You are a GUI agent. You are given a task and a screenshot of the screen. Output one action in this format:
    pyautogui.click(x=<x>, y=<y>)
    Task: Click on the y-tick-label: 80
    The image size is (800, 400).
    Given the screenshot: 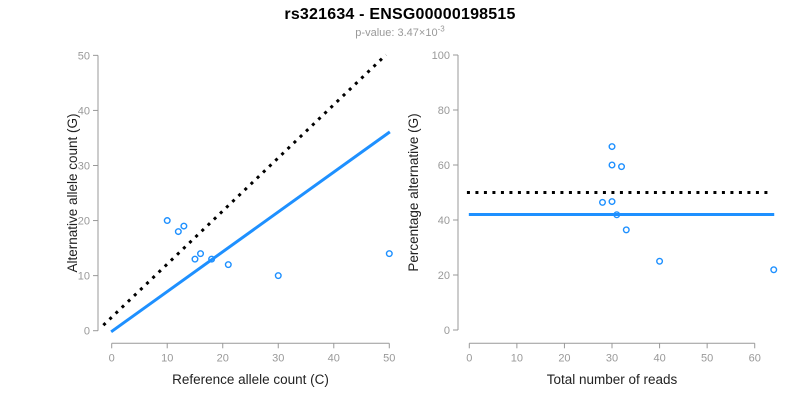 What is the action you would take?
    pyautogui.click(x=444, y=111)
    